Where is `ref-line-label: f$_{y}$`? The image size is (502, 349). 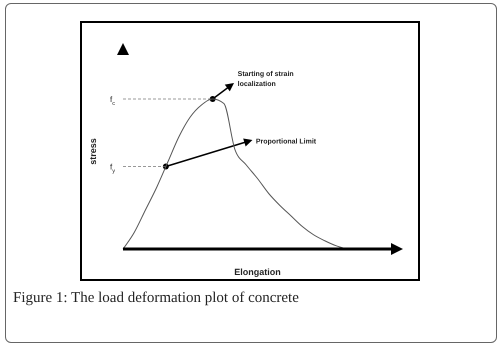
ref-line-label: f$_{y}$ is located at coordinates (113, 168).